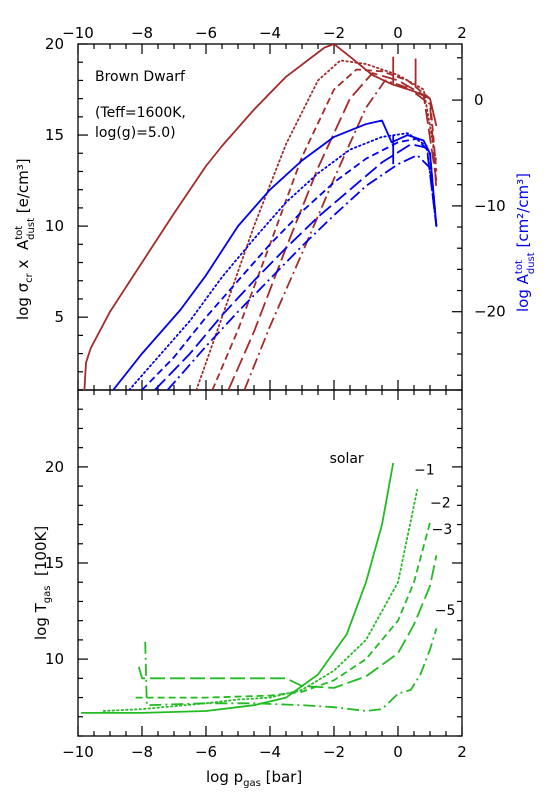 The width and height of the screenshot is (554, 797). I want to click on x-axis-label-sub: gas, so click(252, 783).